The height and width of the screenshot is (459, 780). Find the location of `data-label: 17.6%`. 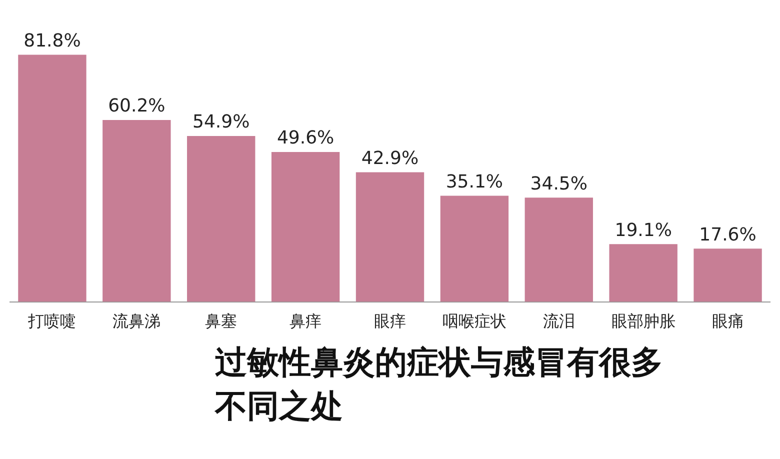

data-label: 17.6% is located at coordinates (727, 235).